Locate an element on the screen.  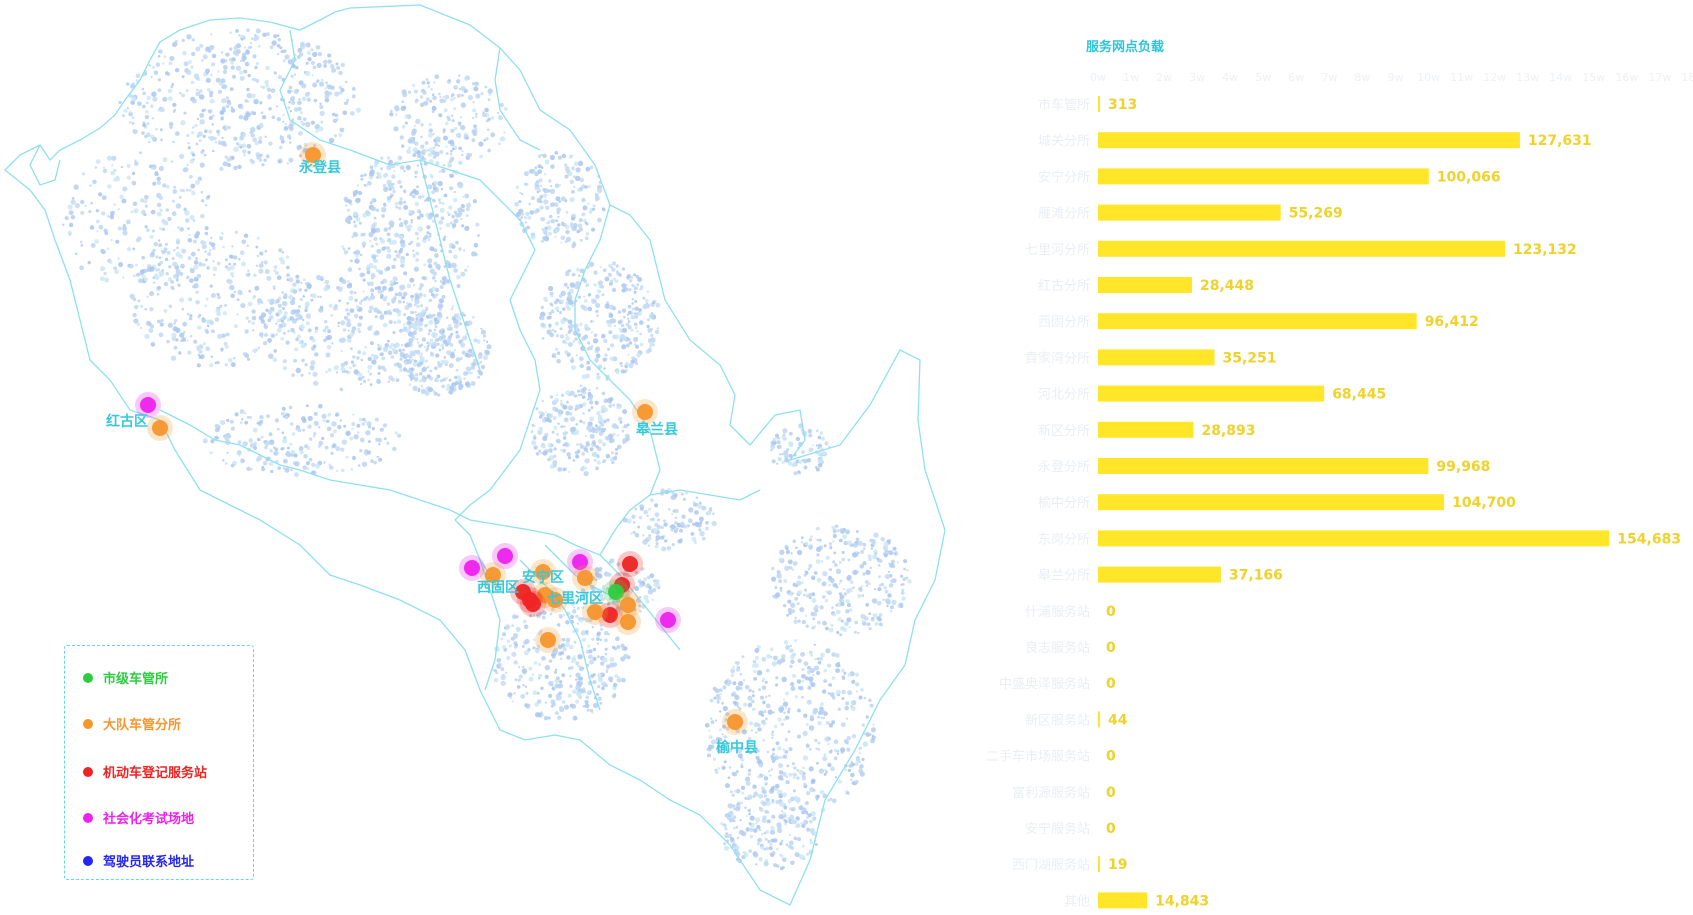
x-tick-label: 16w is located at coordinates (1626, 77).